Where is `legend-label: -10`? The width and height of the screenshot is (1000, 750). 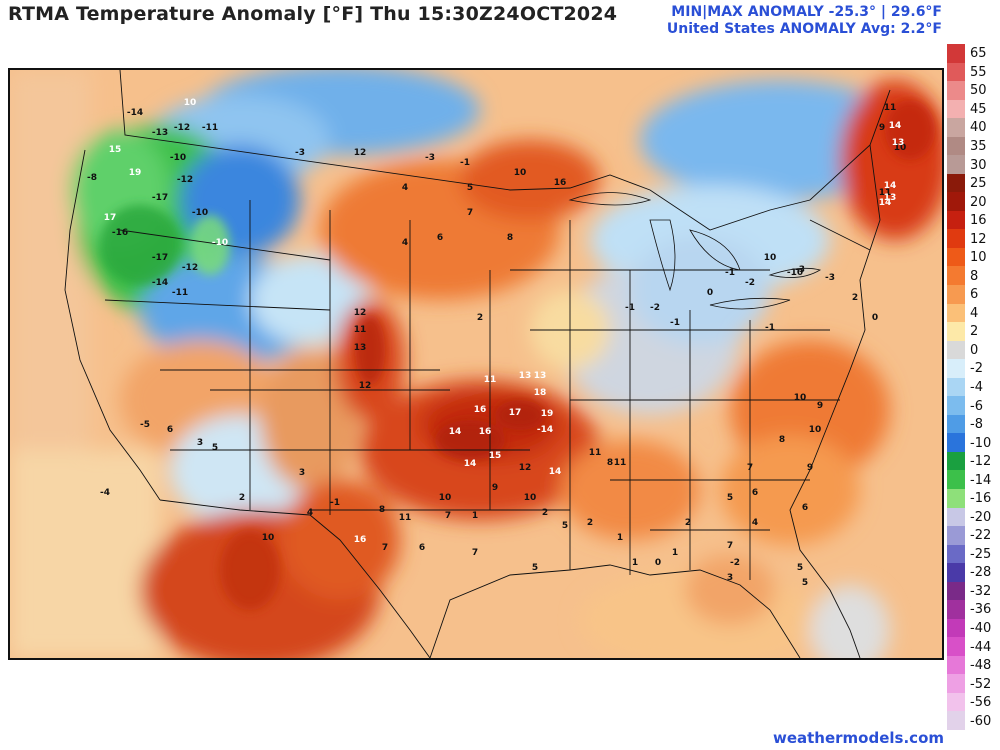
legend-label: -10 is located at coordinates (981, 443).